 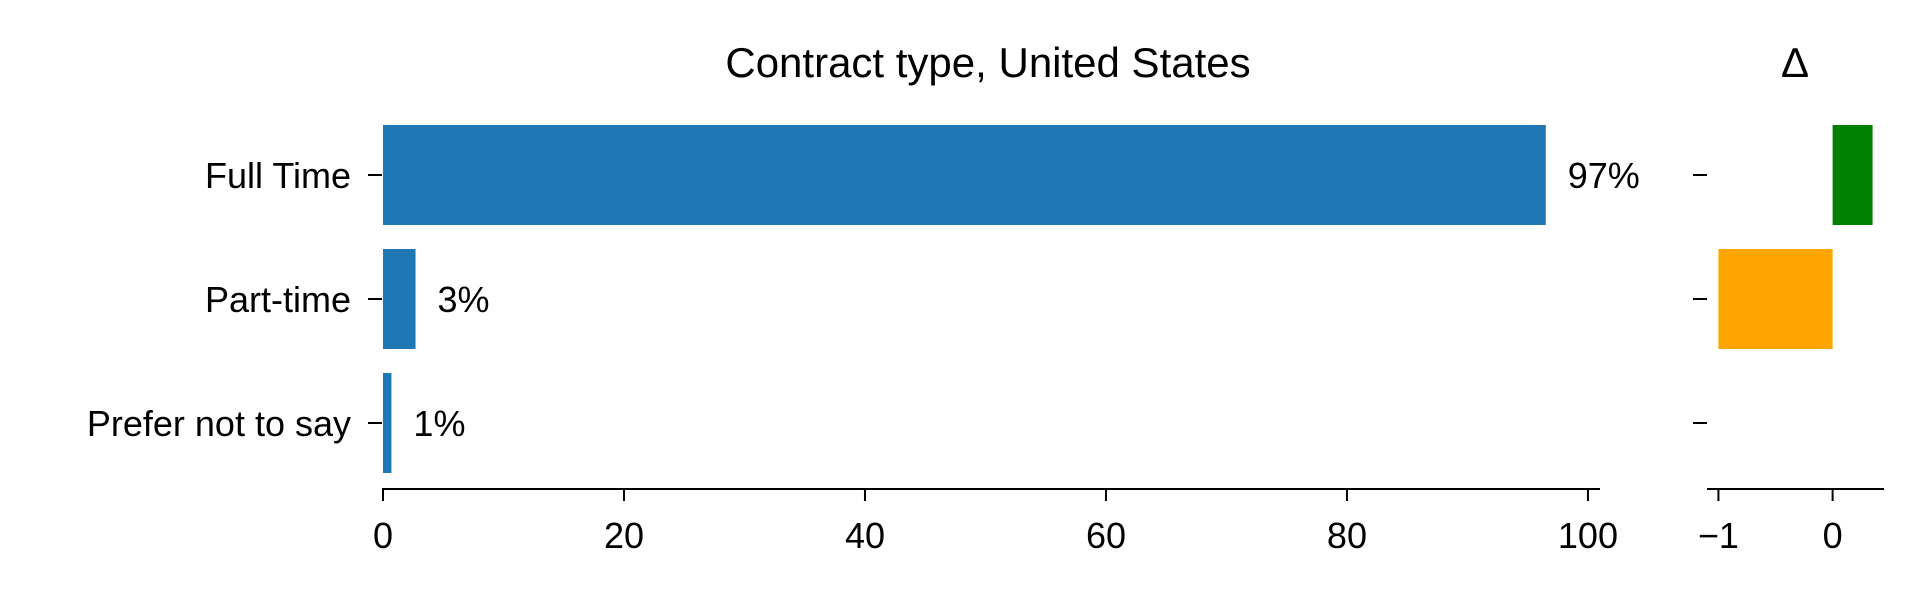 I want to click on main-chart-title: Contract type, United States, so click(x=987, y=62).